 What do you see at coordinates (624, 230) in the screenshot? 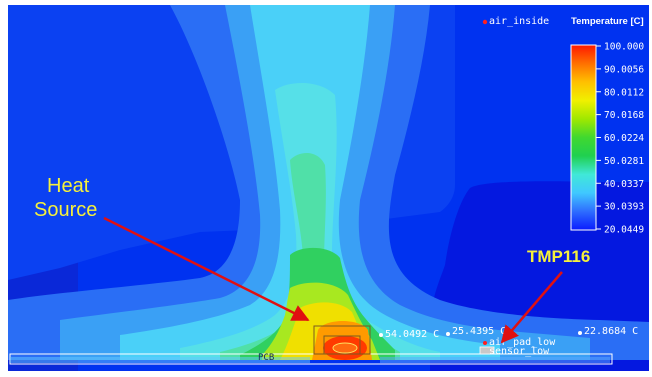
I see `legend-tick-label: 20.0449` at bounding box center [624, 230].